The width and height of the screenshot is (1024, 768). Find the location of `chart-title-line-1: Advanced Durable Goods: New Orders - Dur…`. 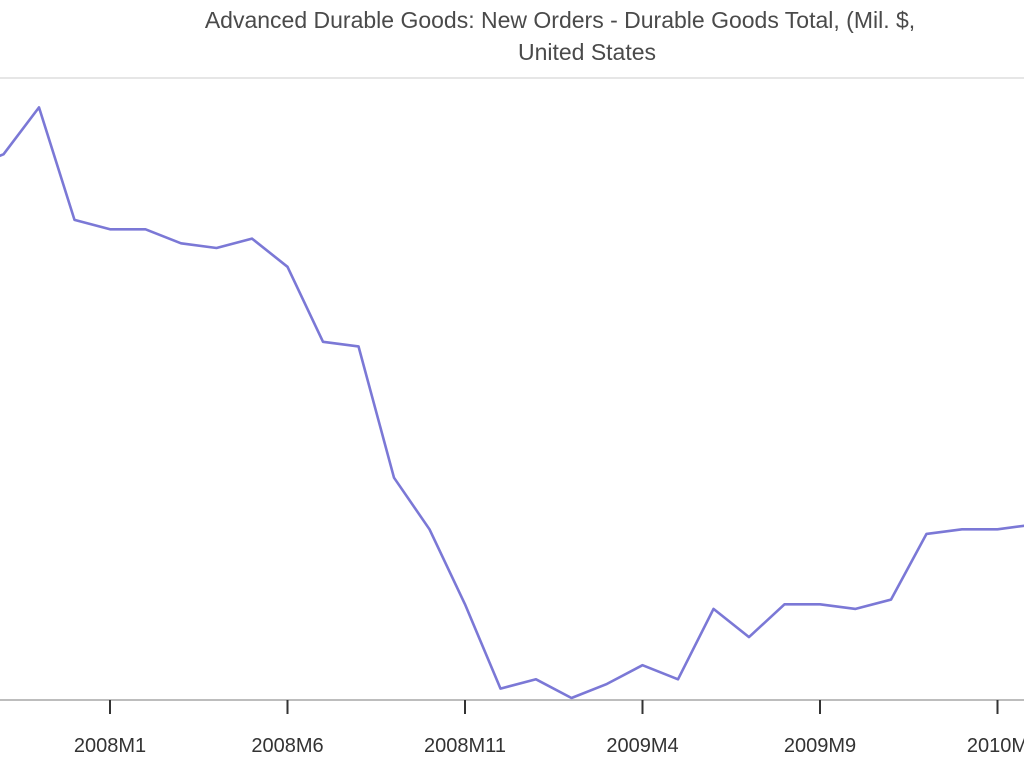

chart-title-line-1: Advanced Durable Goods: New Orders - Dur… is located at coordinates (560, 20).